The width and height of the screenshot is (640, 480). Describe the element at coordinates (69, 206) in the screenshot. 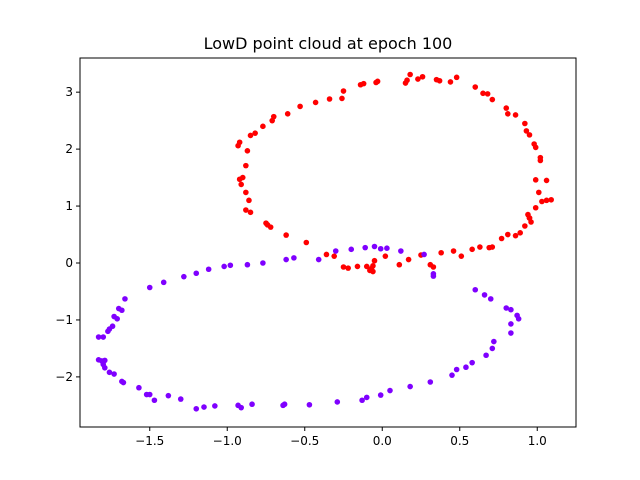

I see `y-tick-label: 1` at that location.